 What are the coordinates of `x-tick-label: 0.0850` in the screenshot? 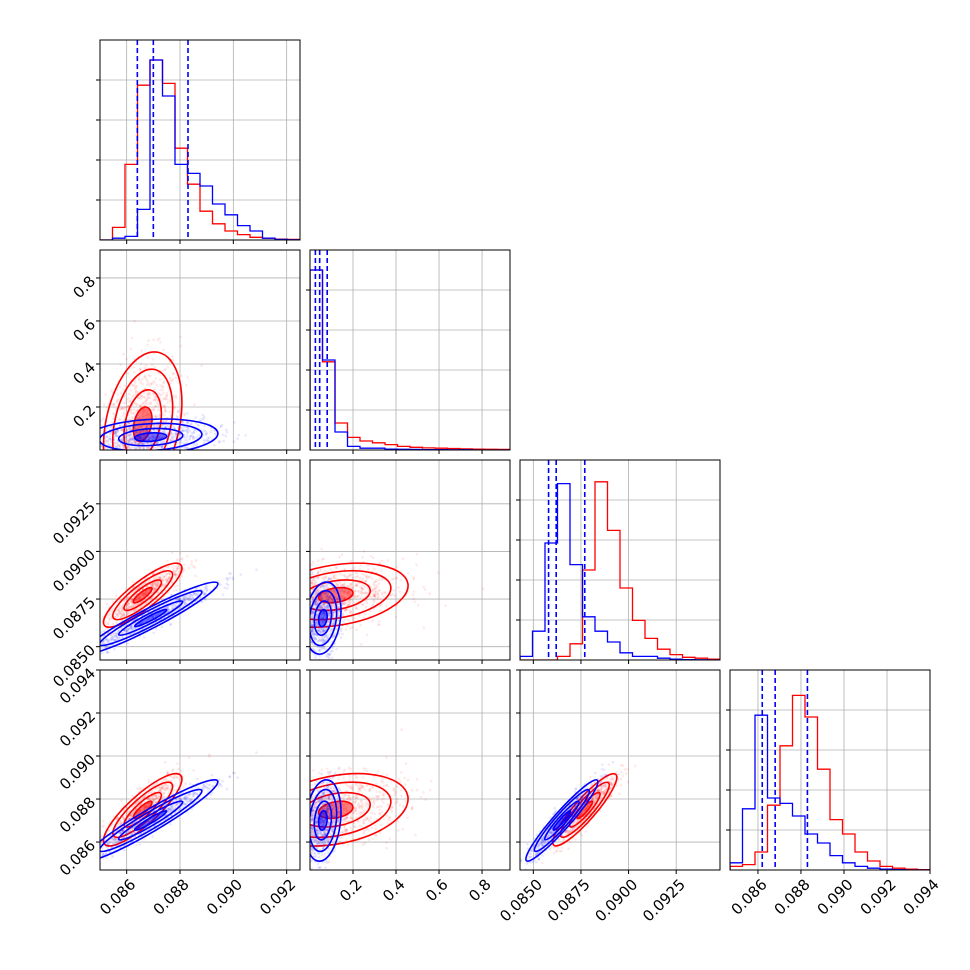 It's located at (521, 901).